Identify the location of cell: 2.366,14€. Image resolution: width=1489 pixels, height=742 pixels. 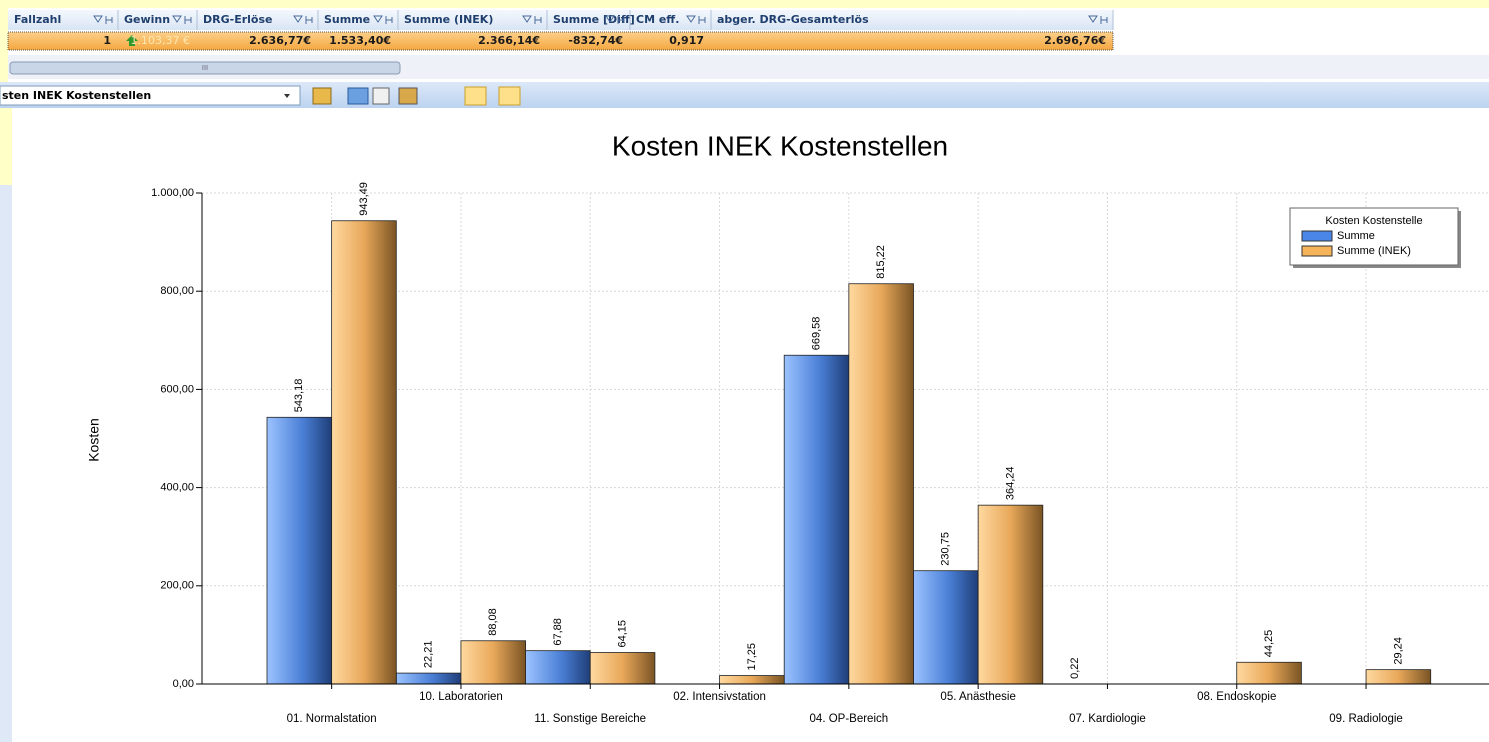
(509, 40).